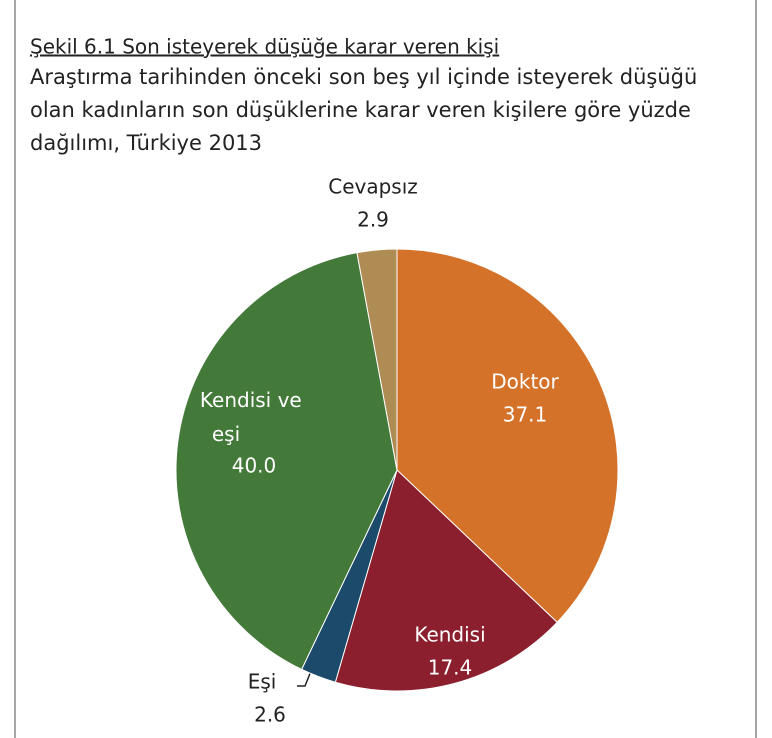  I want to click on value-label: 2.6, so click(270, 715).